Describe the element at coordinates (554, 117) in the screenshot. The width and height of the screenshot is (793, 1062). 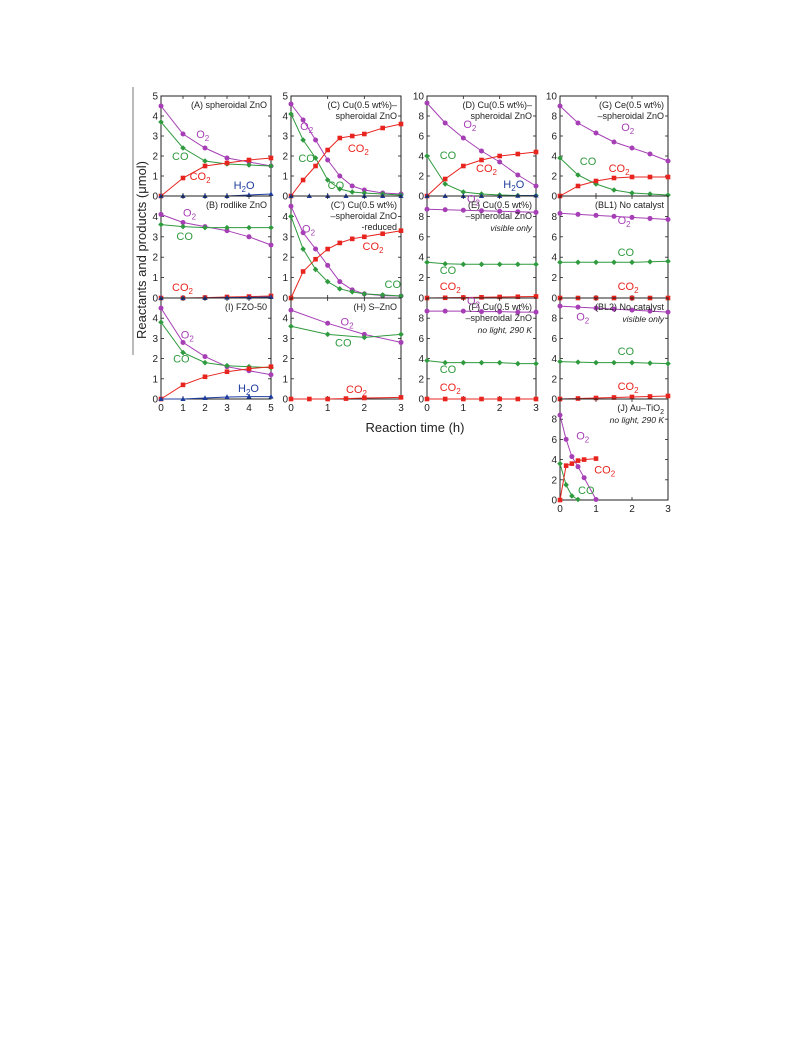
I see `panel-g-ytick-label: 8` at that location.